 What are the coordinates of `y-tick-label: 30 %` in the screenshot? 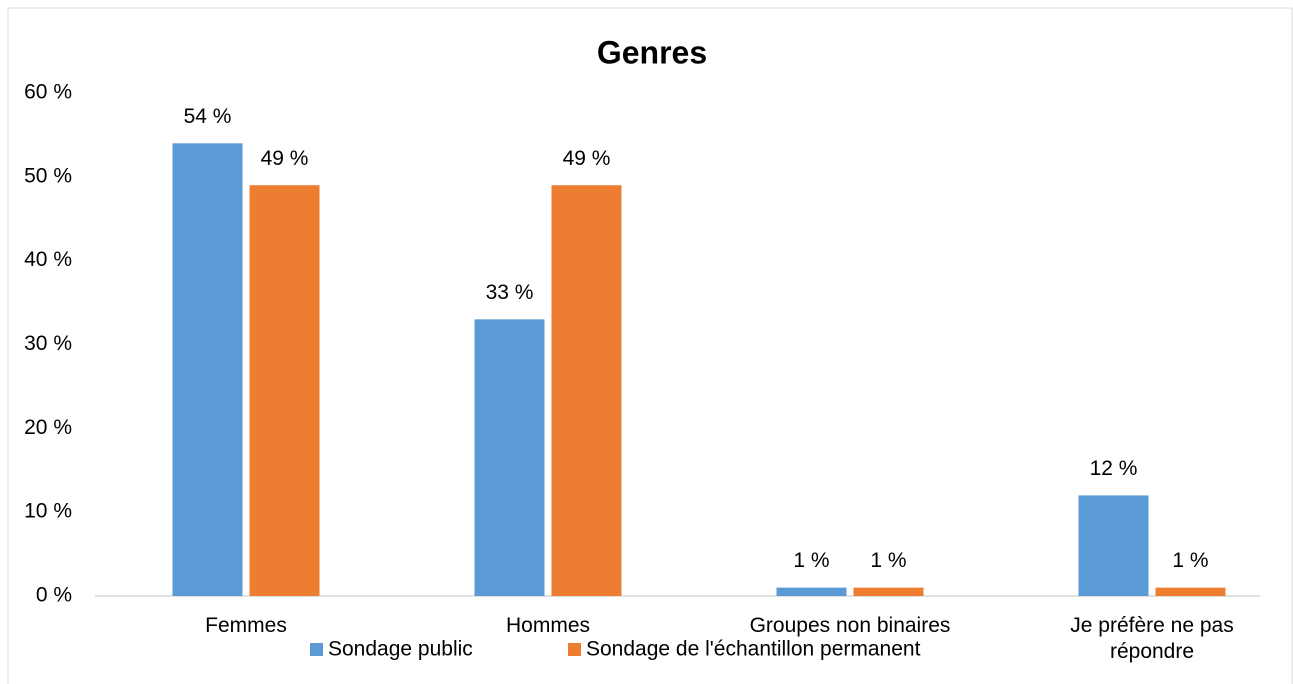 It's located at (48, 343).